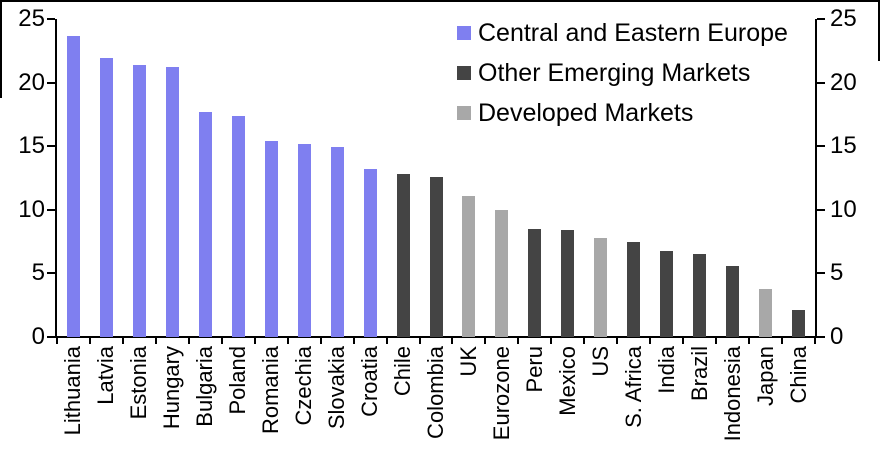  I want to click on bar-china, so click(799, 323).